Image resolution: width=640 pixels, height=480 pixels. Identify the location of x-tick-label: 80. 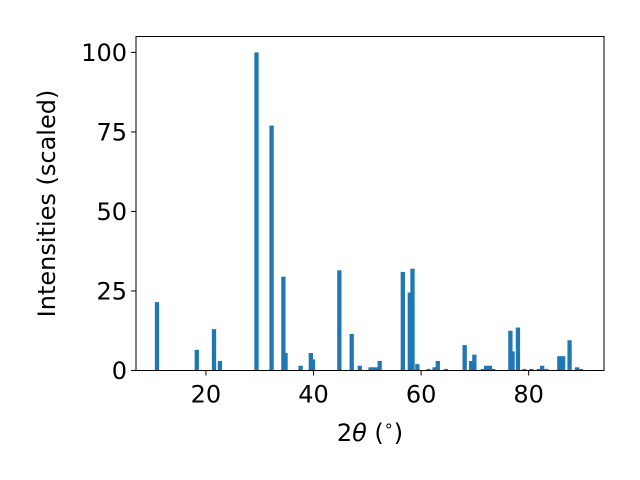
(528, 395).